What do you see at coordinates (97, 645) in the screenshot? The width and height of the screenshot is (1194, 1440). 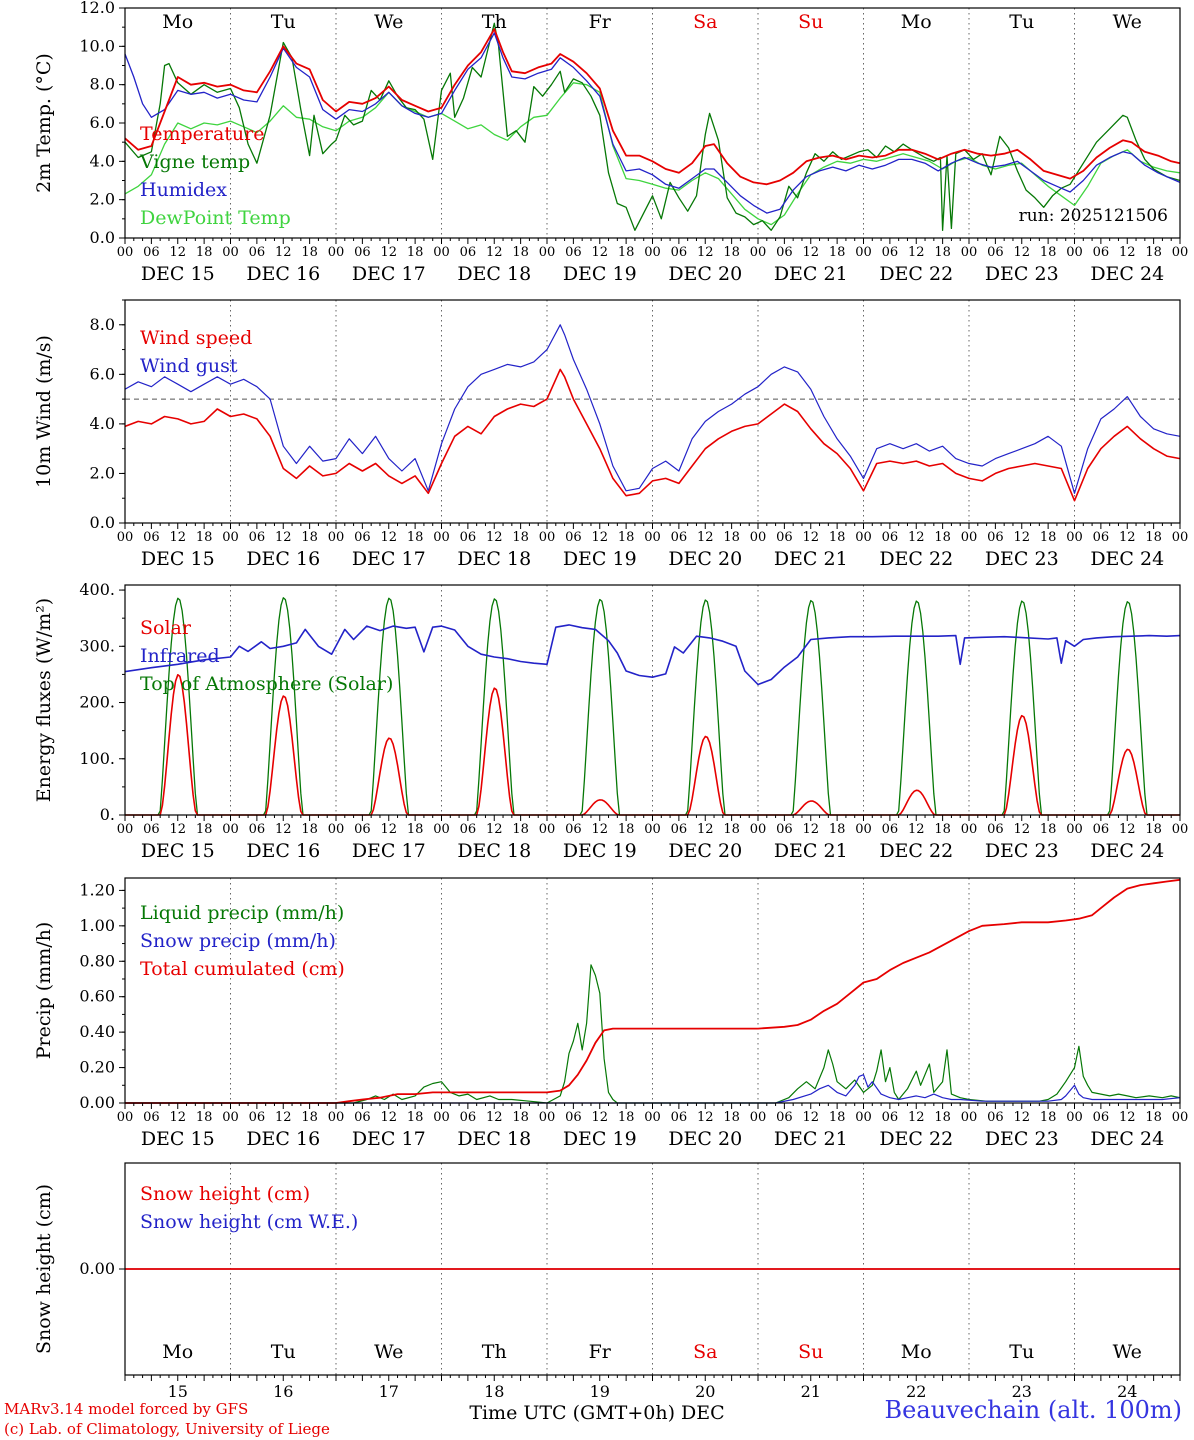 I see `y-tick-label: 300.` at bounding box center [97, 645].